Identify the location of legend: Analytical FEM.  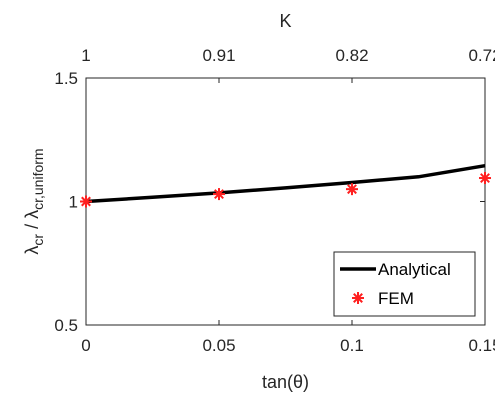
(404, 284).